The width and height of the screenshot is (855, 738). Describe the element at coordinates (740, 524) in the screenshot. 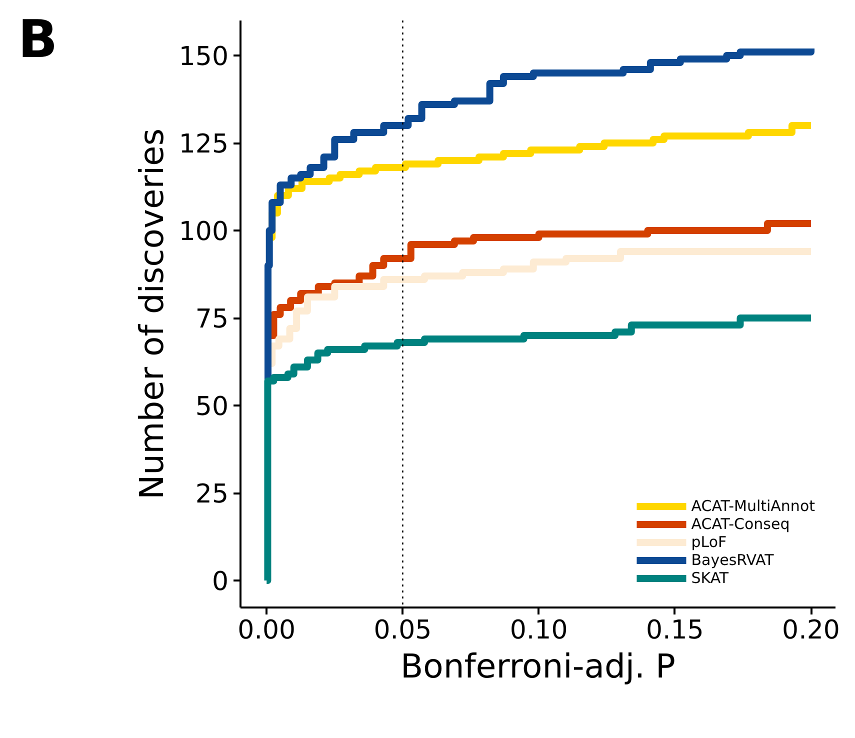

I see `legend-label: ACAT-Conseq` at that location.